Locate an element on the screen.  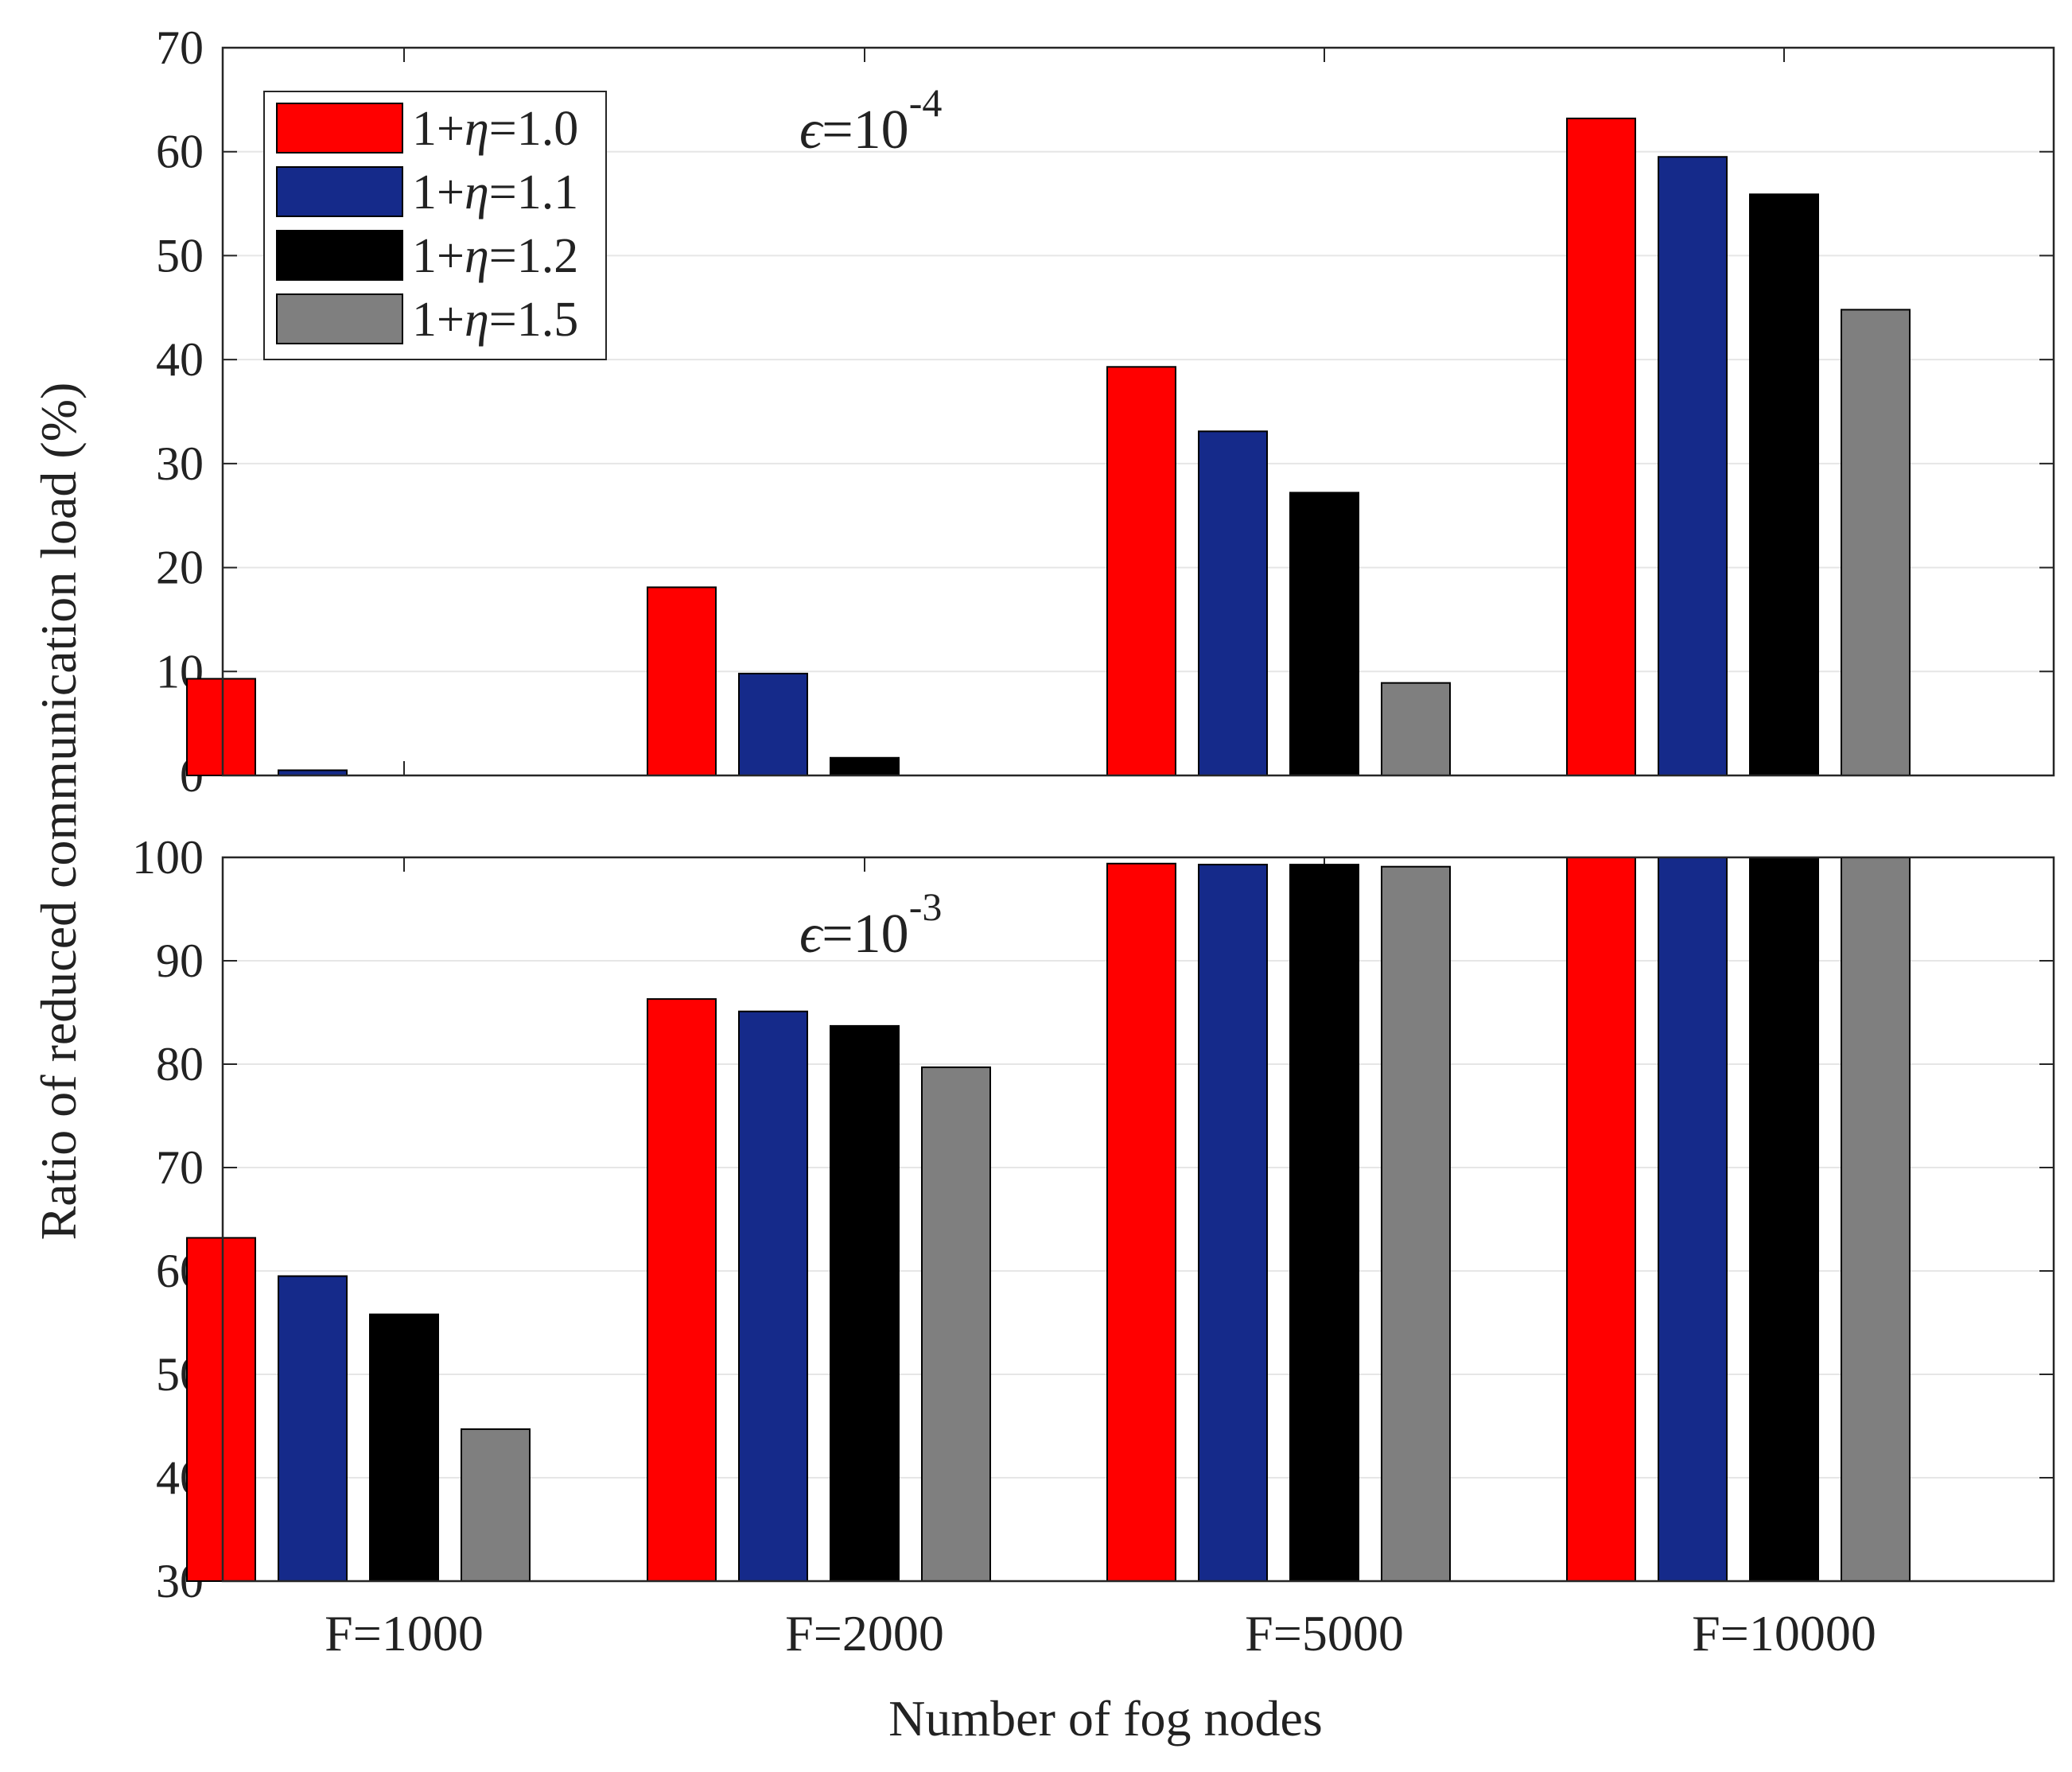
bar-top-series-4-F=10000 is located at coordinates (1876, 542).